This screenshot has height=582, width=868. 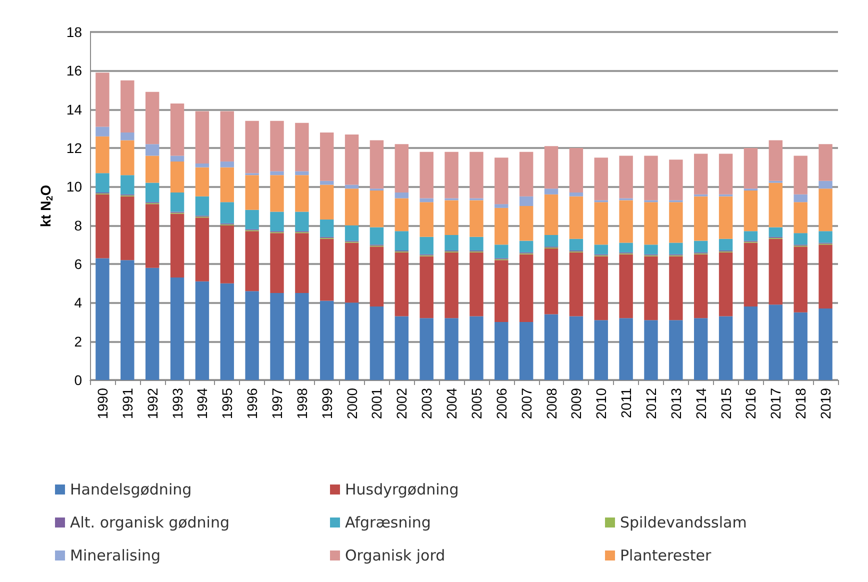 I want to click on y-tick-label: 0, so click(x=78, y=380).